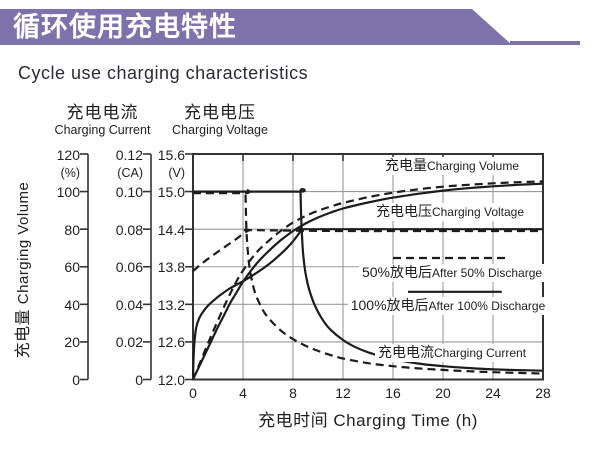 The height and width of the screenshot is (451, 600). What do you see at coordinates (176, 173) in the screenshot?
I see `voltage-scale-tick-V: (V)` at bounding box center [176, 173].